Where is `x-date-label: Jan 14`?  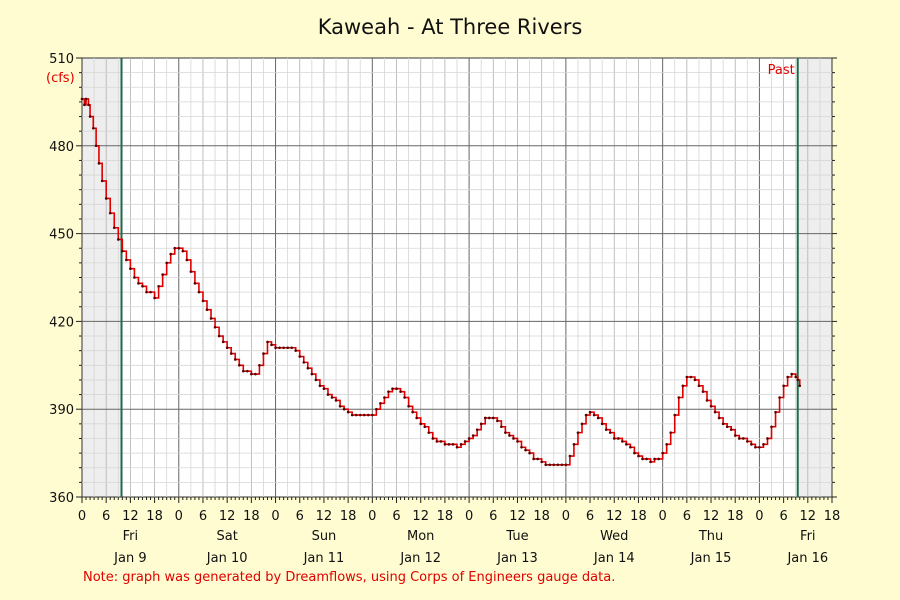 x-date-label: Jan 14 is located at coordinates (614, 558).